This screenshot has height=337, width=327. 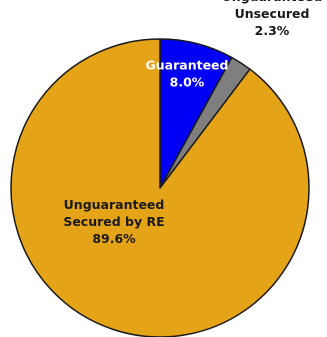 I want to click on slice-label-line: Guaranteed, so click(x=187, y=65).